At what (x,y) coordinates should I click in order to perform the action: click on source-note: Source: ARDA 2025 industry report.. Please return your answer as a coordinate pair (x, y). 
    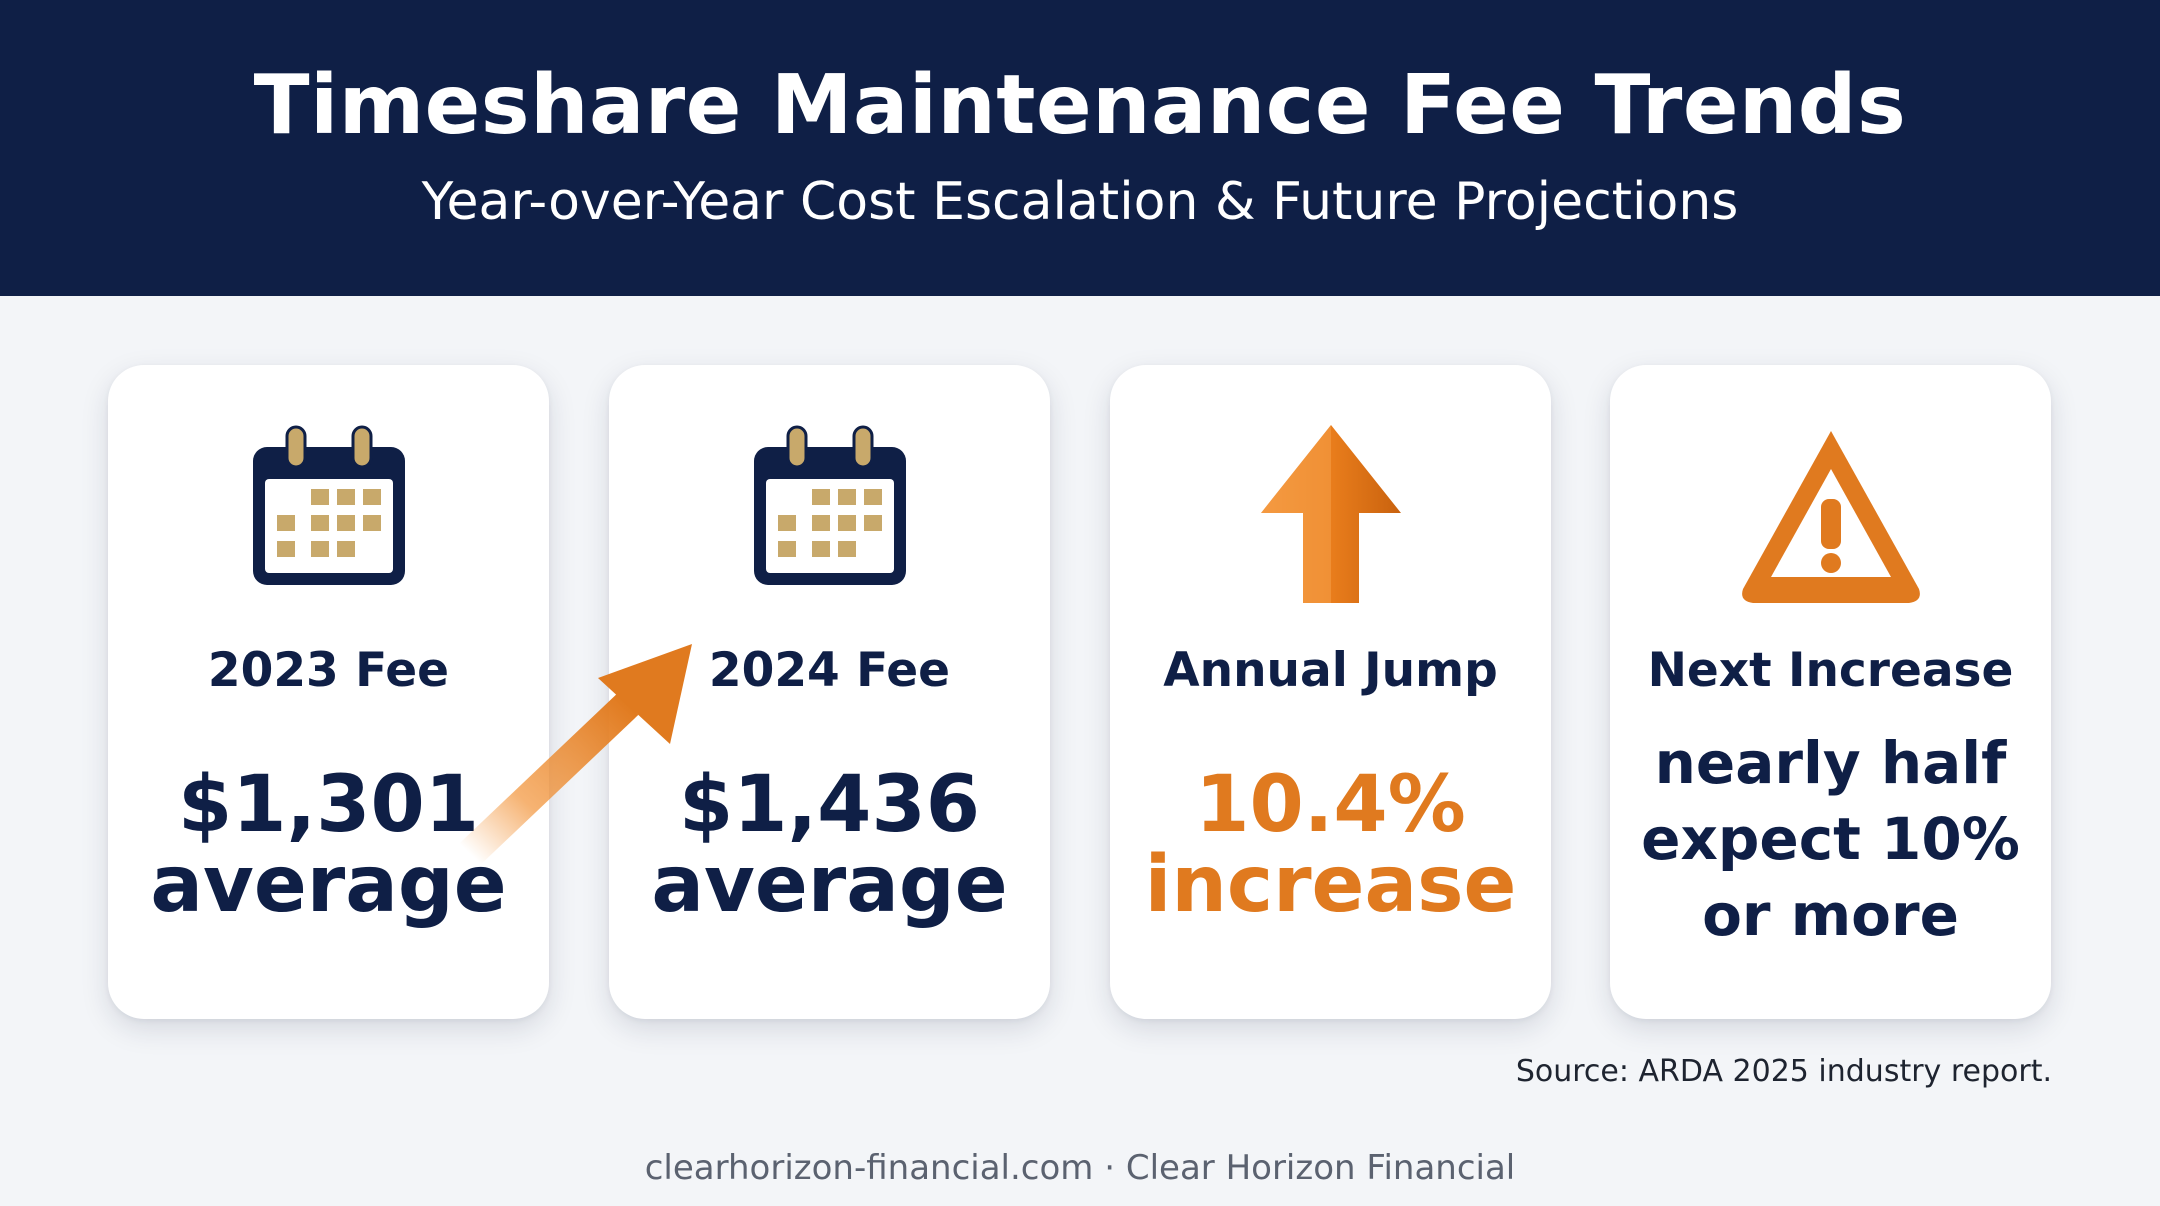
    Looking at the image, I should click on (1783, 1071).